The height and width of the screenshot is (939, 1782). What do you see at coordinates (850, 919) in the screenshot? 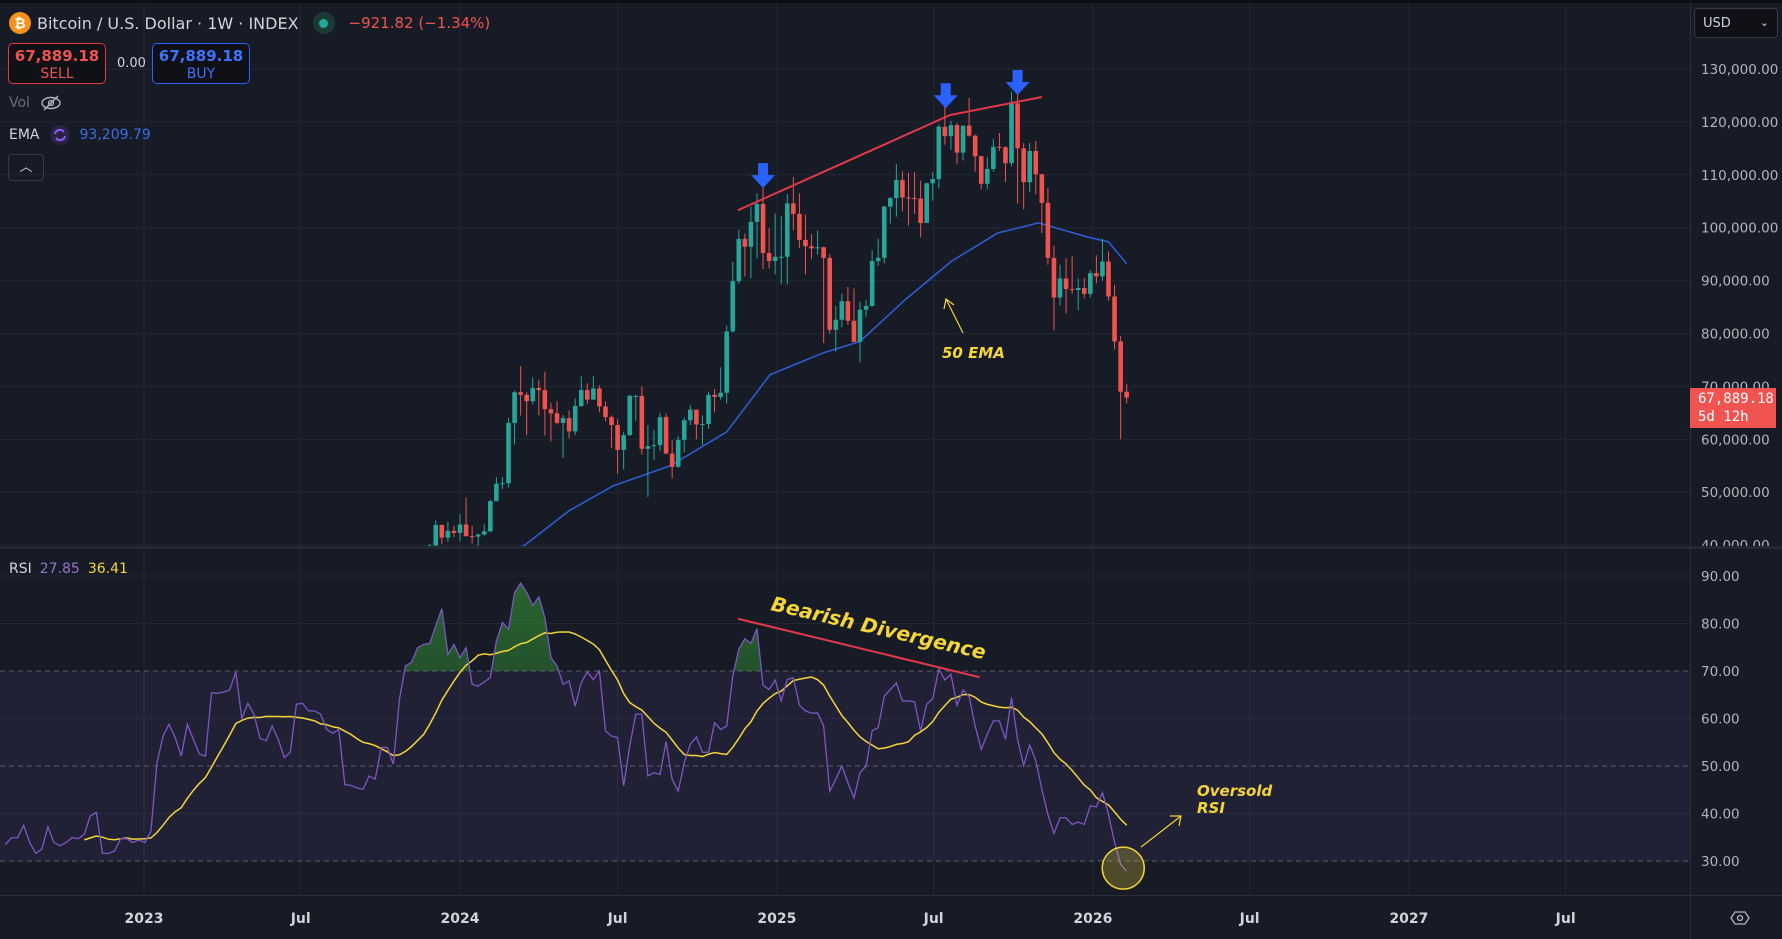
I see `time-axis: 2023 Jul 2024 Jul 2025 Jul 2026 Jul 2027 Jul` at bounding box center [850, 919].